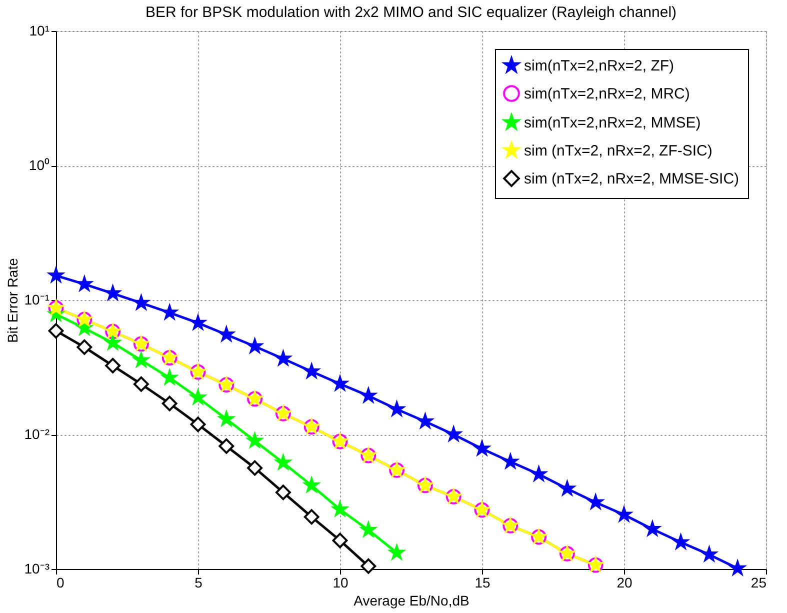  What do you see at coordinates (39, 165) in the screenshot?
I see `y-tick-label: 10⁰` at bounding box center [39, 165].